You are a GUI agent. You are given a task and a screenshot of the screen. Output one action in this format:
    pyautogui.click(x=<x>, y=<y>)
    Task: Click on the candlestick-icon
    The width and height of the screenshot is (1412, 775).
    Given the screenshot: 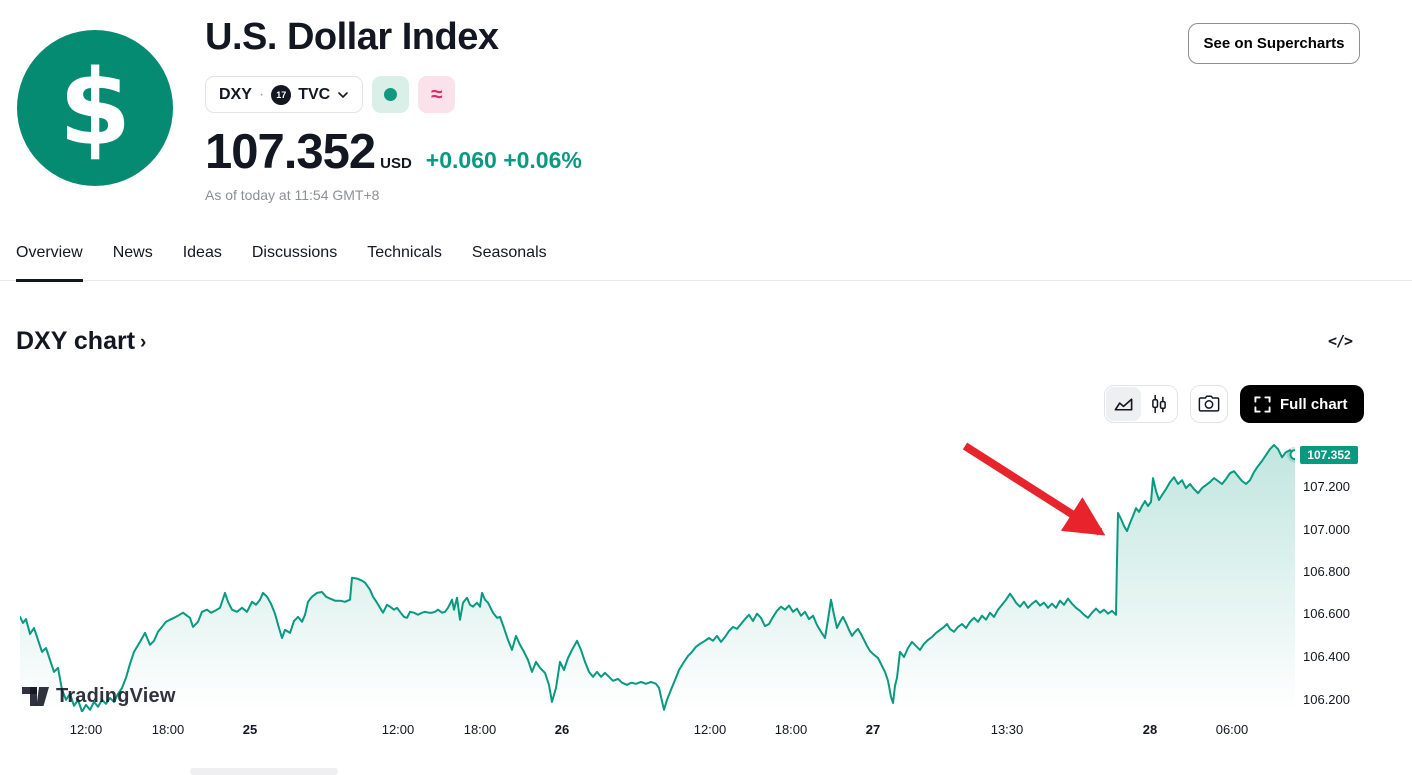 What is the action you would take?
    pyautogui.click(x=1158, y=403)
    